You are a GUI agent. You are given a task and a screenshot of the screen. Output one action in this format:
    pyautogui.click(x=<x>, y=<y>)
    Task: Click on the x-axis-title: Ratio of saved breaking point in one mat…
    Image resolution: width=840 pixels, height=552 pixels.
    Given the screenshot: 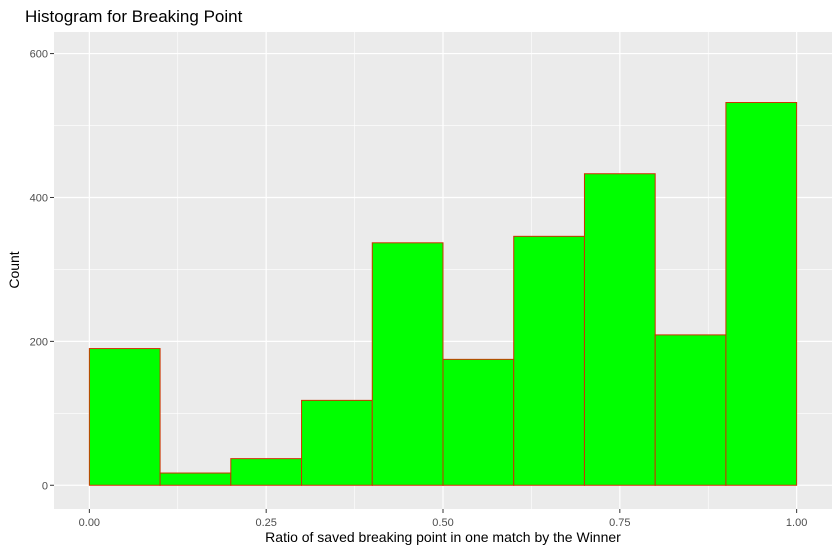 What is the action you would take?
    pyautogui.click(x=443, y=537)
    